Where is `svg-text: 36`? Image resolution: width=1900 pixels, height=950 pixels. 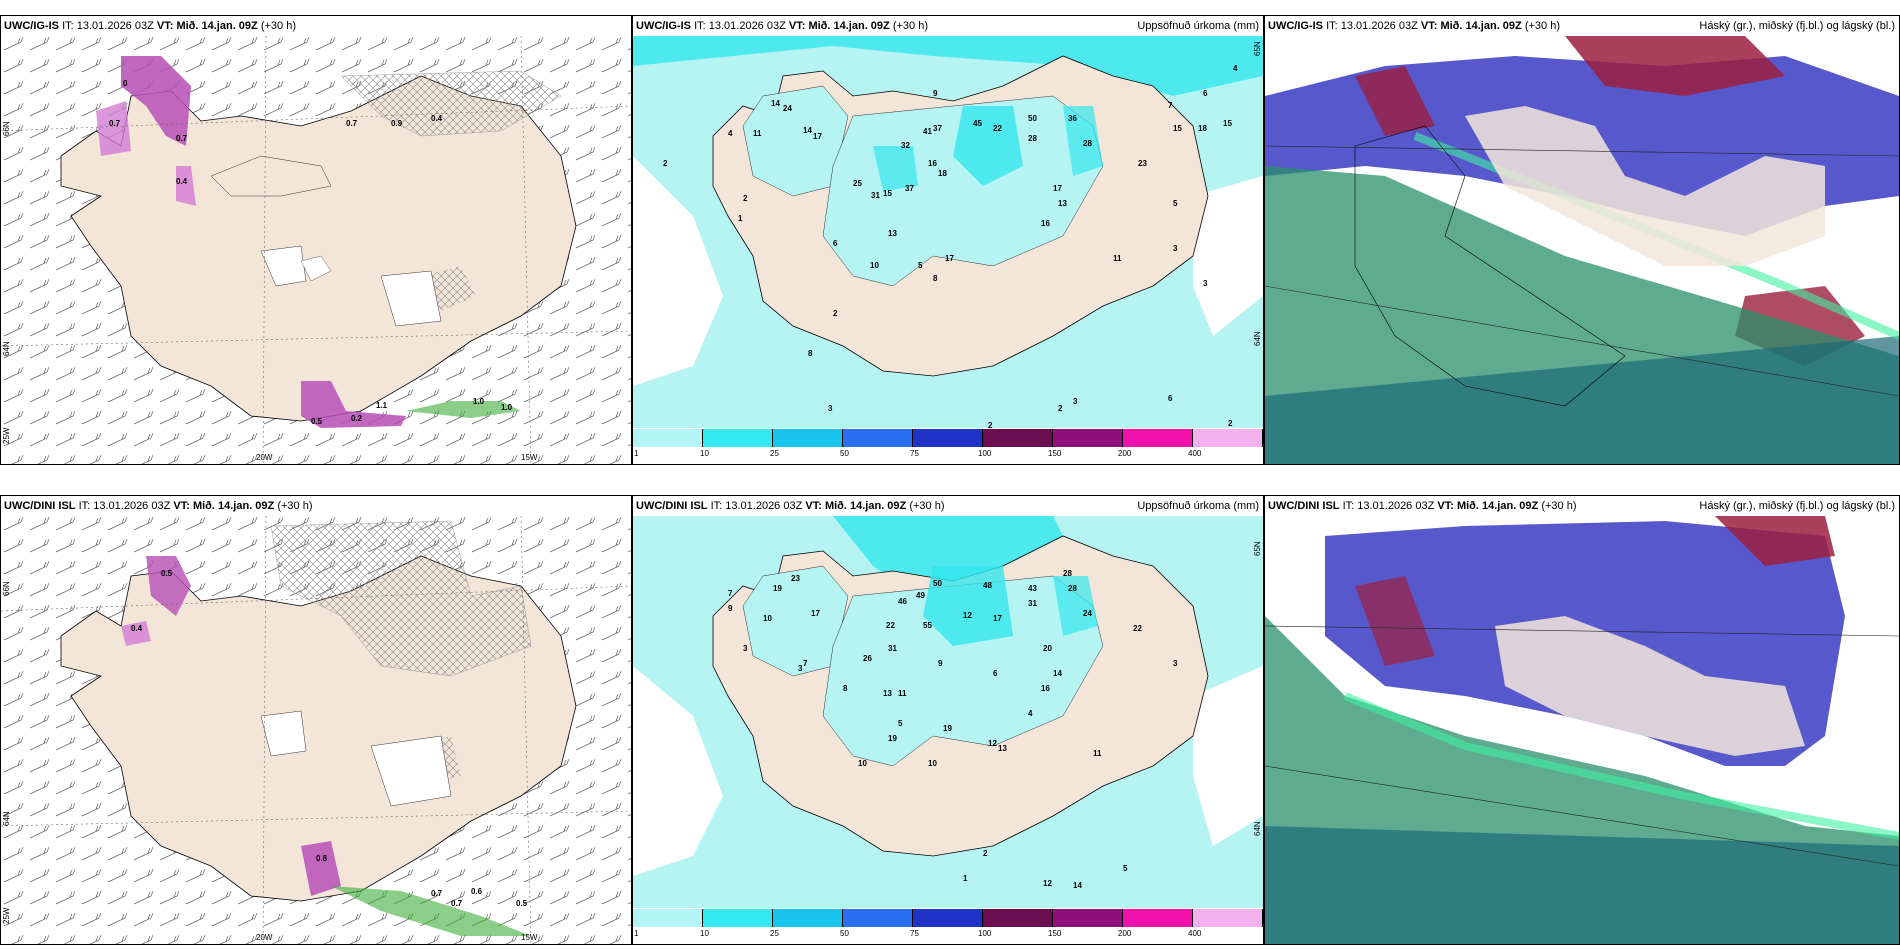 svg-text: 36 is located at coordinates (1072, 118).